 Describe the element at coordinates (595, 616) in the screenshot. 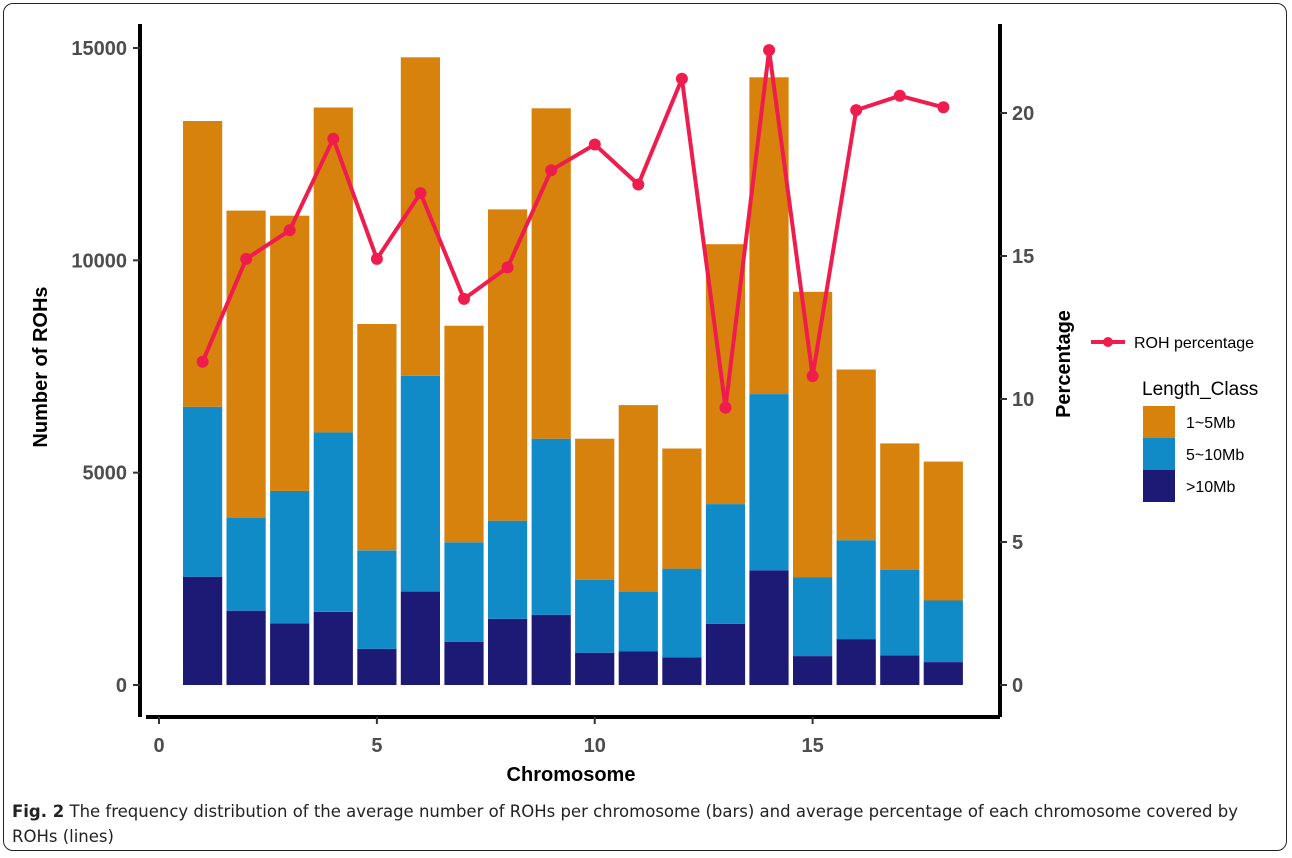

I see `bar-chr10-510Mb` at that location.